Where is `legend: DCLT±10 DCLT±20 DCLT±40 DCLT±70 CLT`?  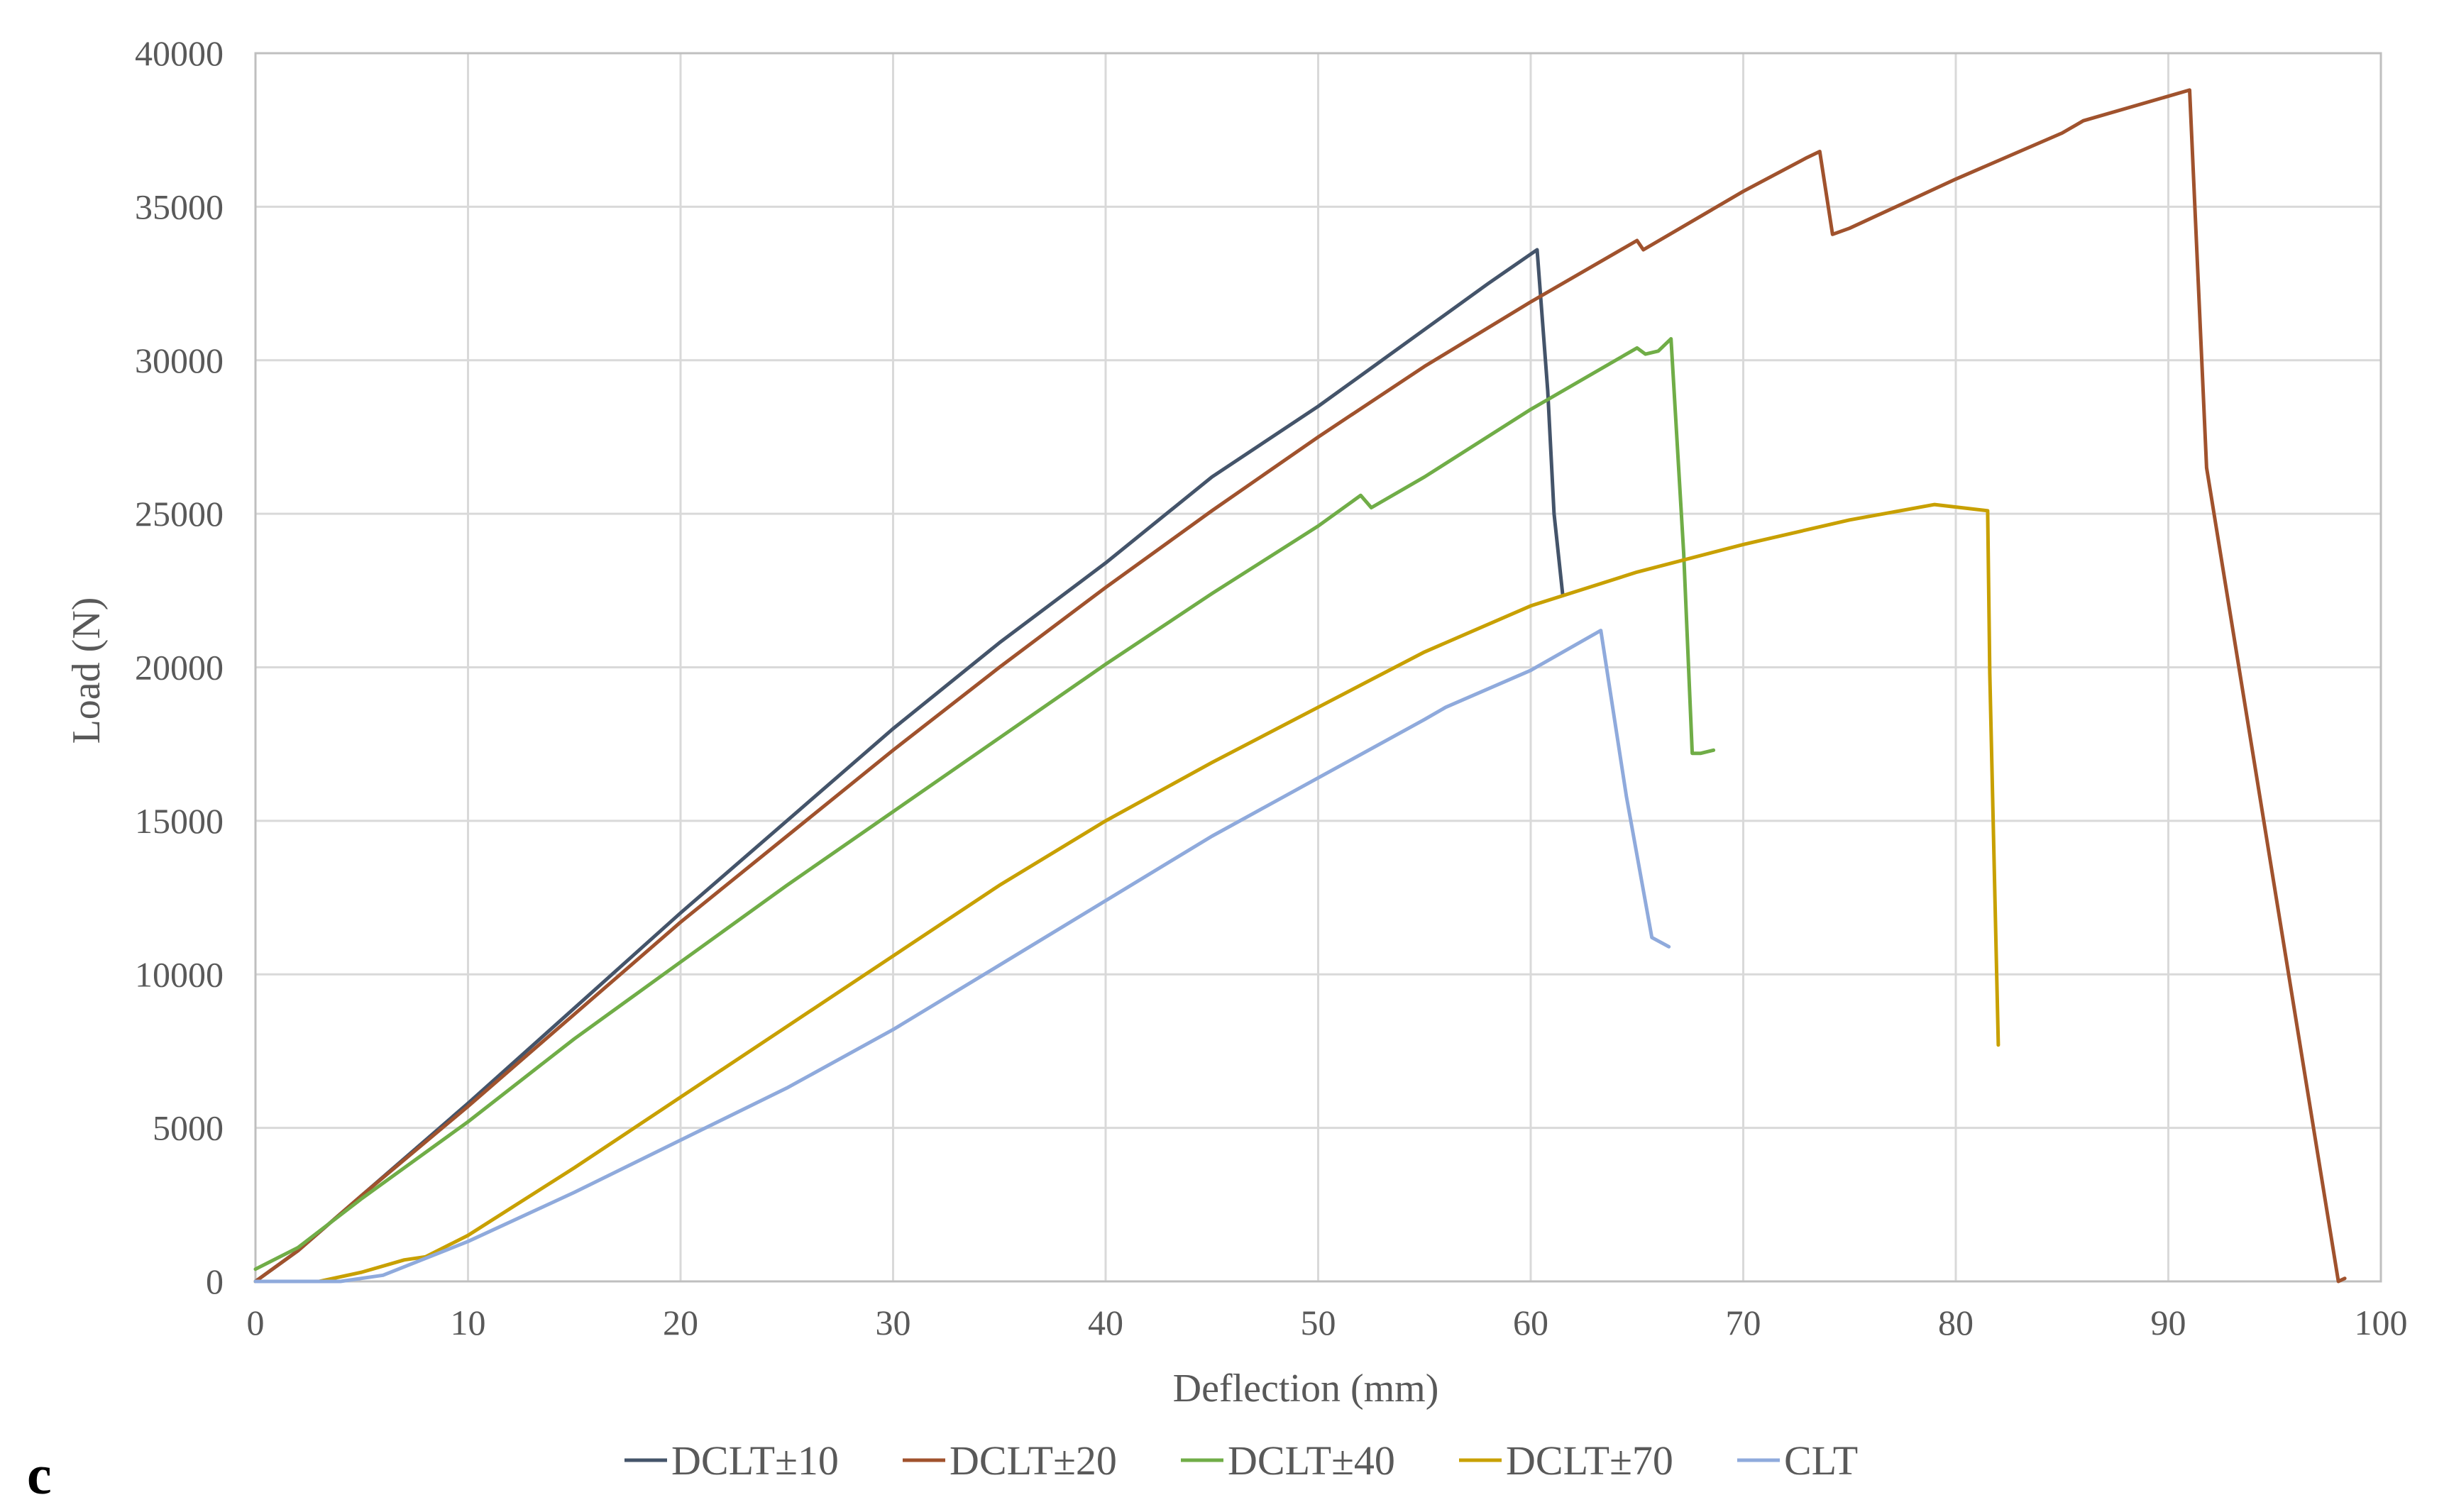
legend: DCLT±10 DCLT±20 DCLT±40 DCLT±70 CLT is located at coordinates (1241, 1460).